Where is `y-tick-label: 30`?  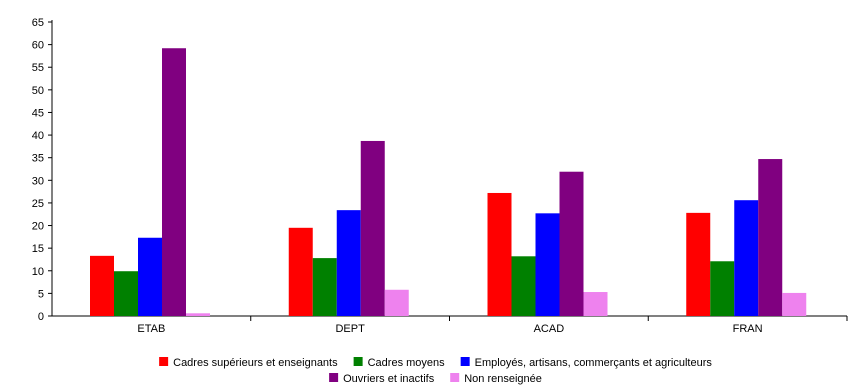 y-tick-label: 30 is located at coordinates (38, 181).